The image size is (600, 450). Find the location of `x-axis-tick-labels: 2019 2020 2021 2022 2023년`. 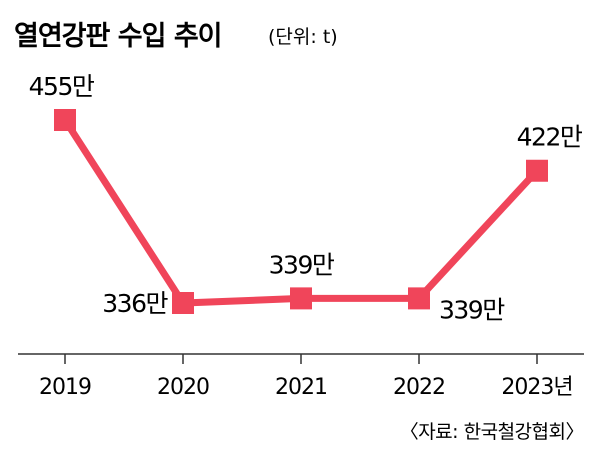

x-axis-tick-labels: 2019 2020 2021 2022 2023년 is located at coordinates (306, 387).